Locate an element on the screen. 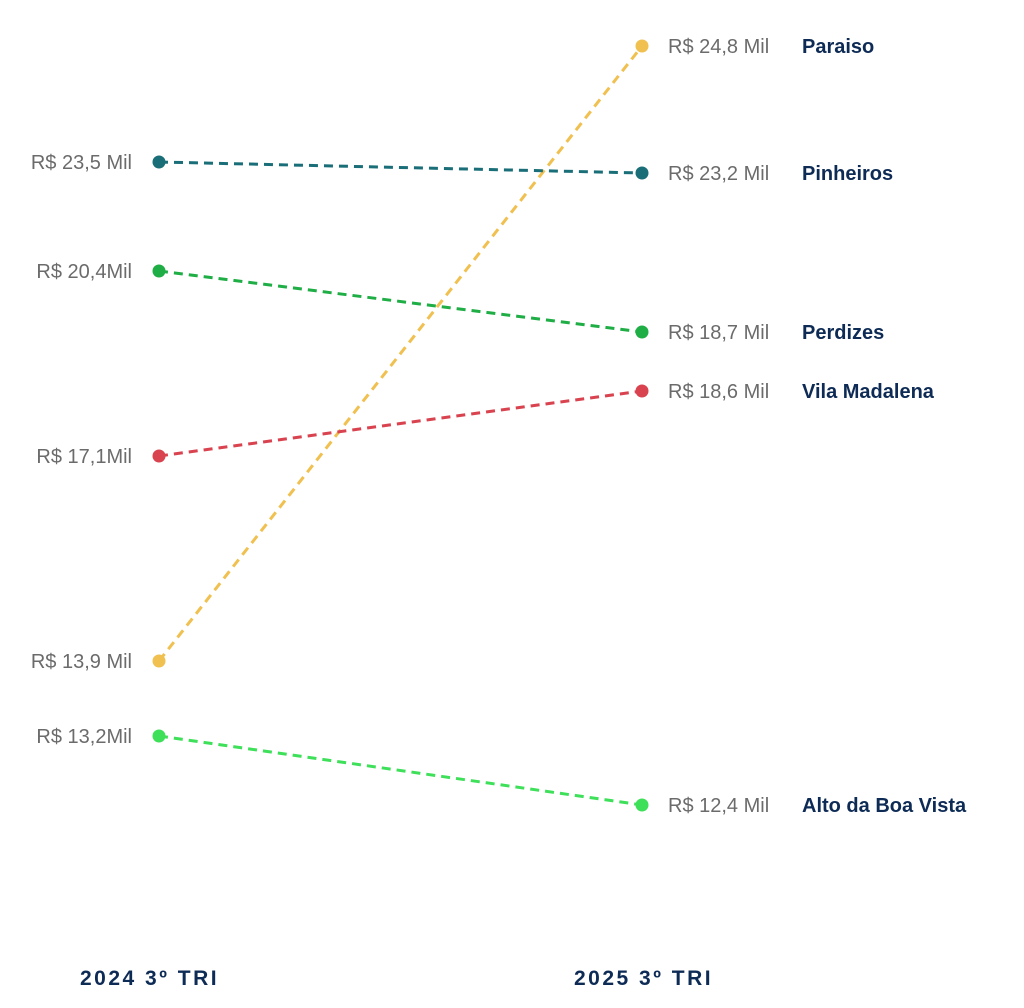  value-label-2025-perdizes: R$ 18,7 Mil is located at coordinates (718, 333).